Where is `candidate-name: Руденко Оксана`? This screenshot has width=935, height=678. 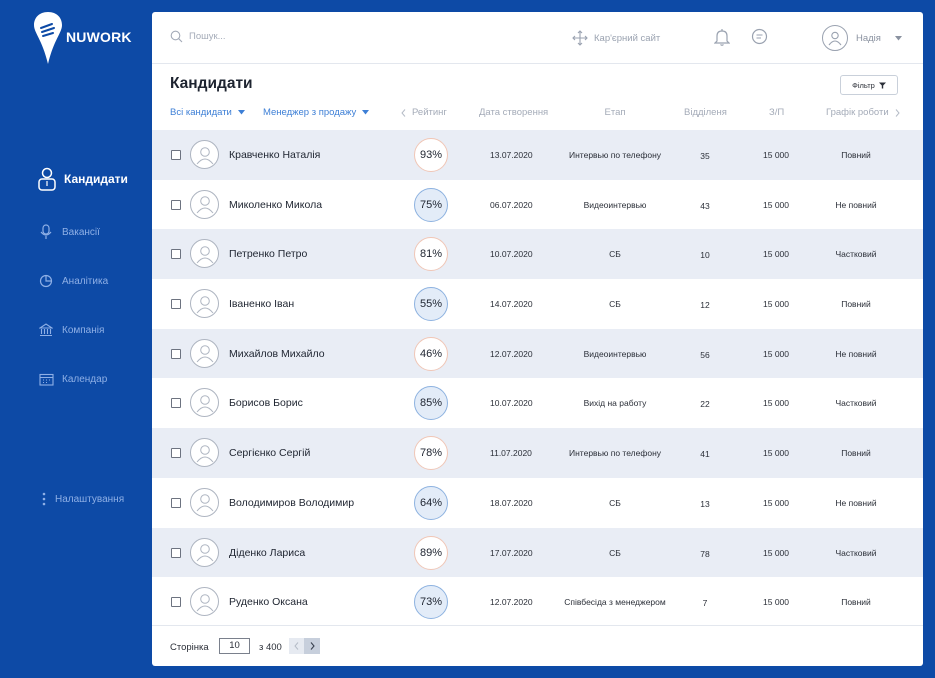 candidate-name: Руденко Оксана is located at coordinates (268, 602).